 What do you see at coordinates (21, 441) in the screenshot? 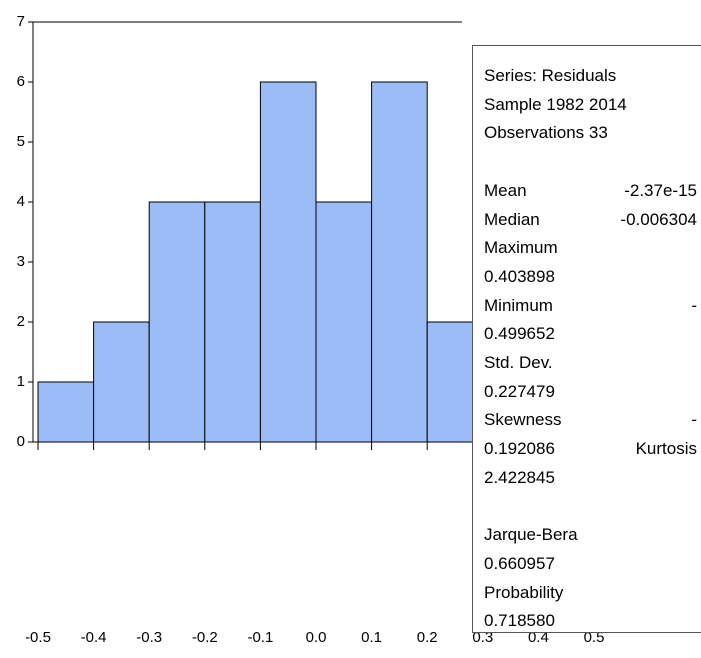
I see `y-tick-label: 0` at bounding box center [21, 441].